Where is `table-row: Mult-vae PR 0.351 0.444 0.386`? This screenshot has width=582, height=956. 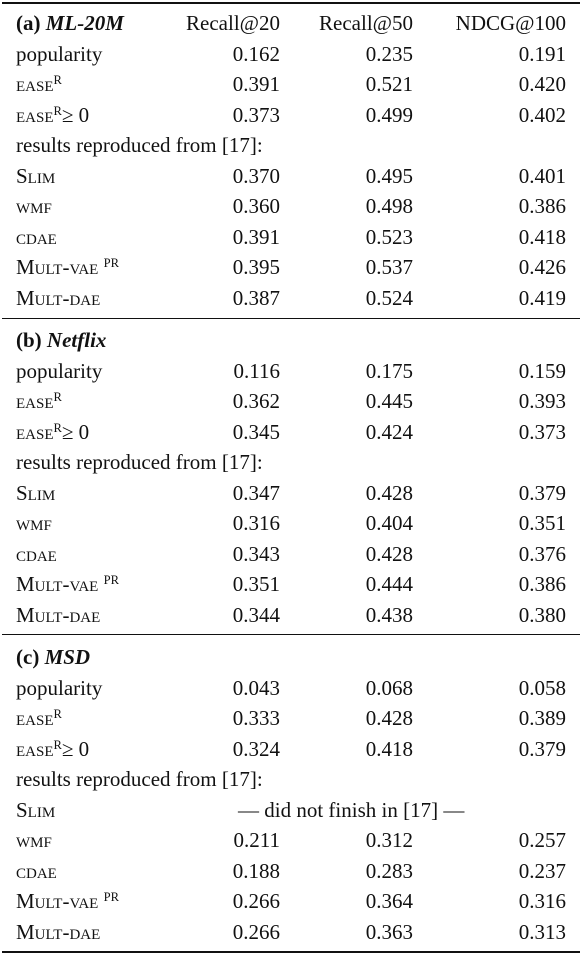
table-row: Mult-vae PR 0.351 0.444 0.386 is located at coordinates (291, 584).